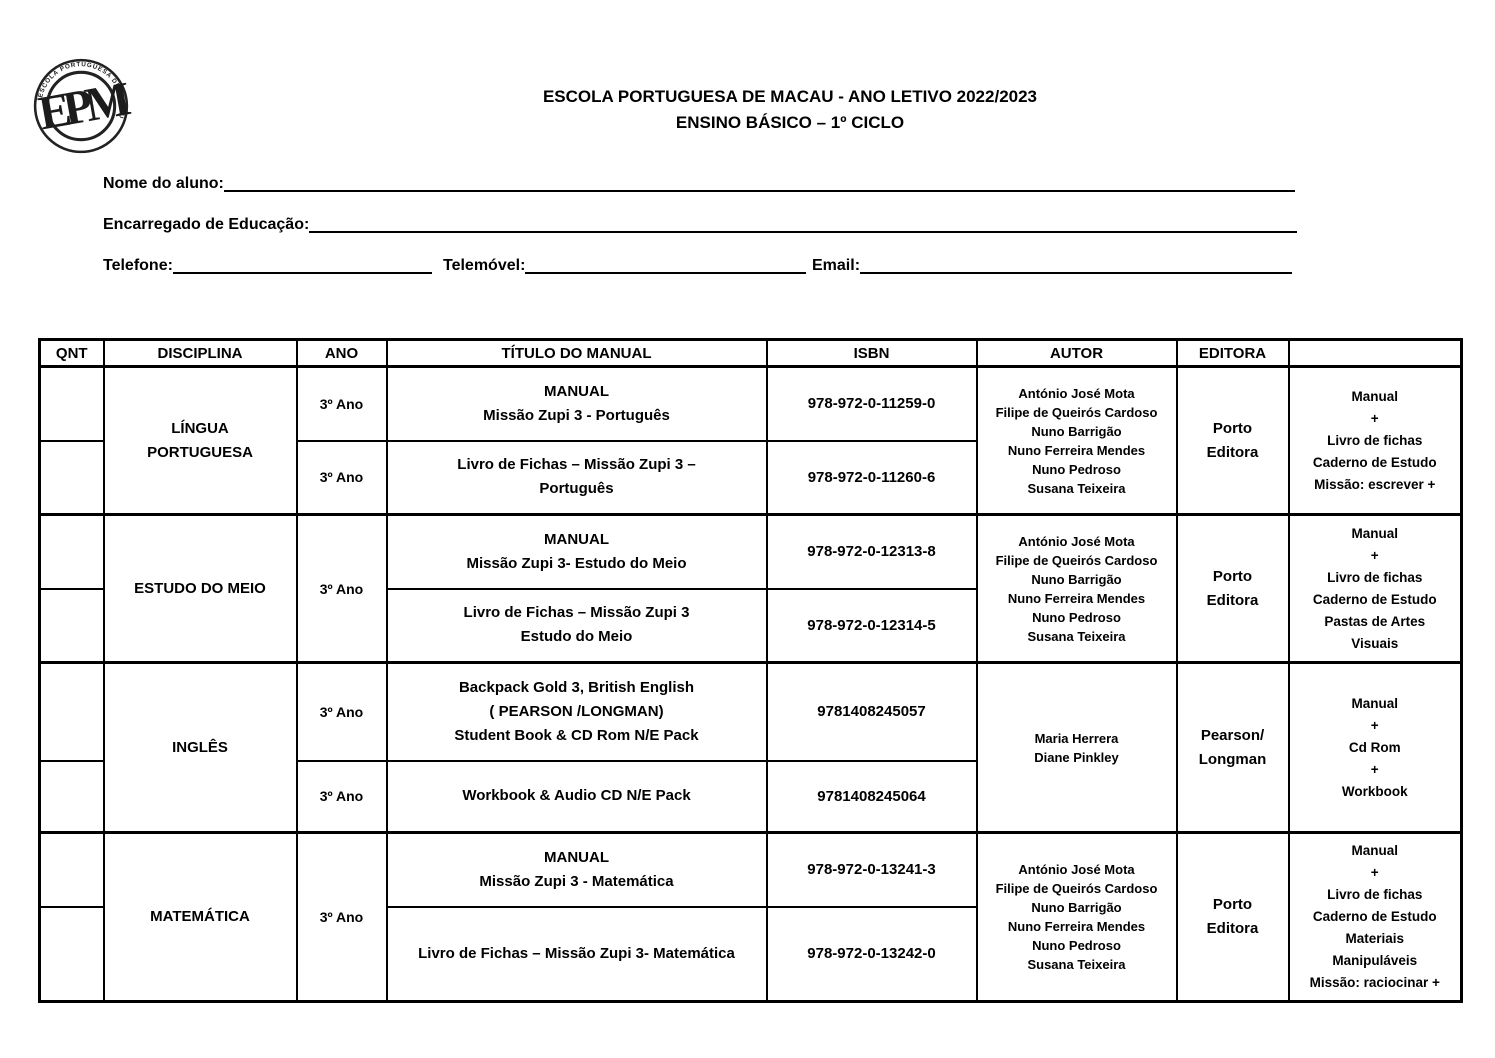 Image resolution: width=1495 pixels, height=1058 pixels. I want to click on autor-cell: Maria Herrera Diane Pinkley, so click(1076, 747).